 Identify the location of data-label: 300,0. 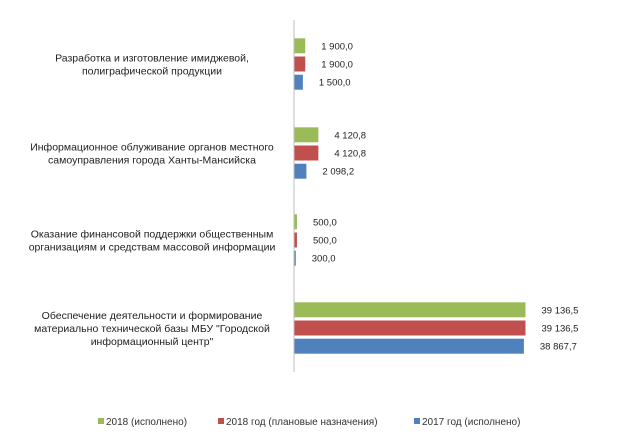
(324, 259).